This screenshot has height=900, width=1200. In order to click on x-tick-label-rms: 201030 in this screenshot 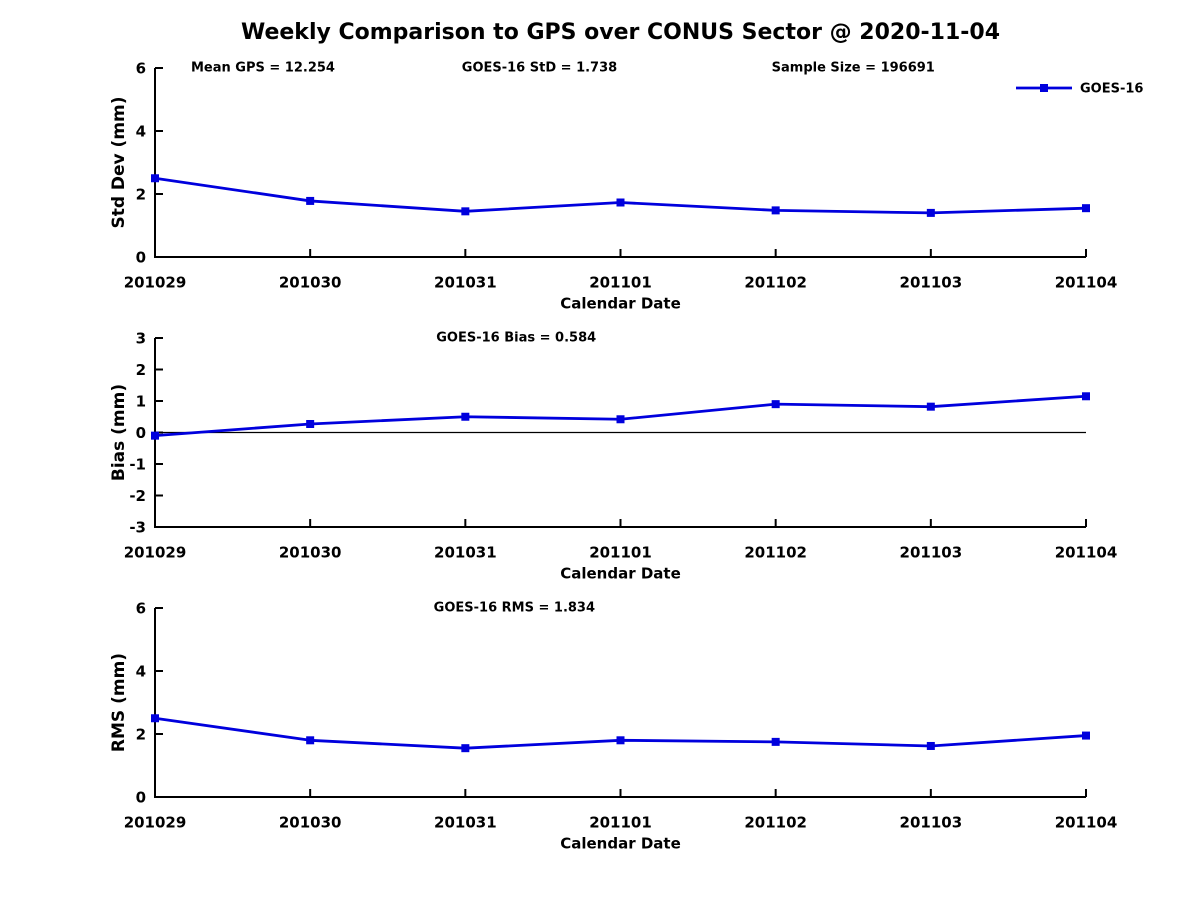, I will do `click(310, 822)`.